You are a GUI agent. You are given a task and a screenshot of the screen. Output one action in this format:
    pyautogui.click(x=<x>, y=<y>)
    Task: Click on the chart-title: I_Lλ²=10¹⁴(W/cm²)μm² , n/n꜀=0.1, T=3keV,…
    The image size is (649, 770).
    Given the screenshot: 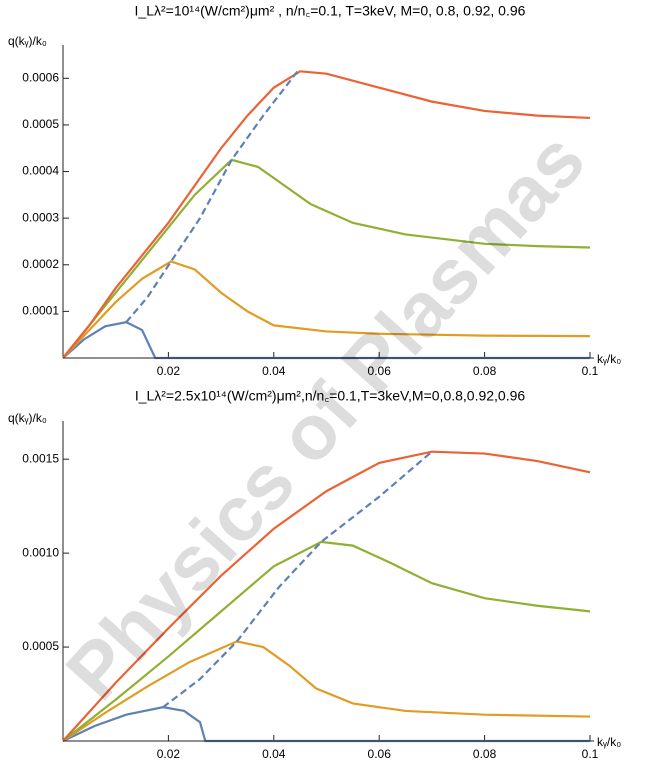 What is the action you would take?
    pyautogui.click(x=330, y=11)
    